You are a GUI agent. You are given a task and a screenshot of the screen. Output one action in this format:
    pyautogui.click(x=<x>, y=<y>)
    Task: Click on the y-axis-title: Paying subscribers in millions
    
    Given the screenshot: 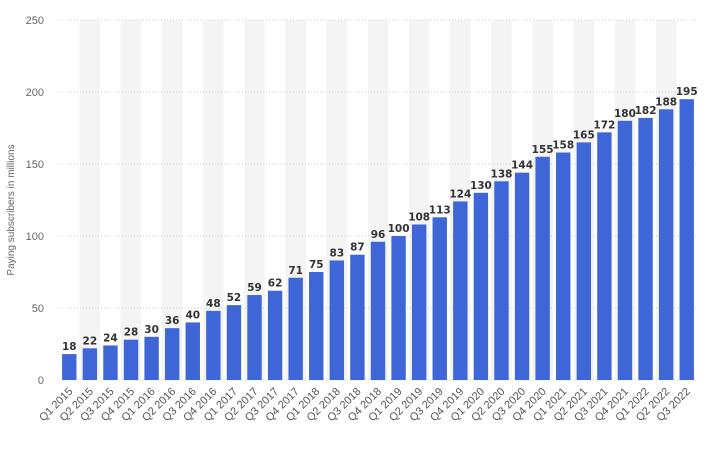 What is the action you would take?
    pyautogui.click(x=11, y=209)
    